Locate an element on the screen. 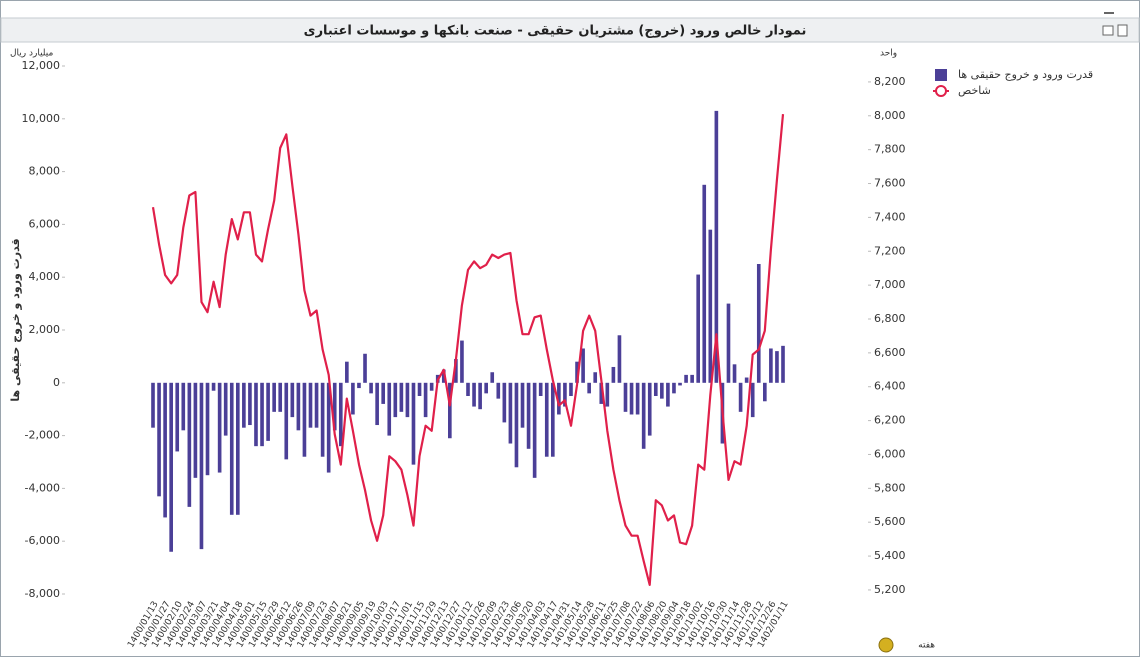 The height and width of the screenshot is (657, 1140). y2-tick-label: 7,400 is located at coordinates (890, 216).